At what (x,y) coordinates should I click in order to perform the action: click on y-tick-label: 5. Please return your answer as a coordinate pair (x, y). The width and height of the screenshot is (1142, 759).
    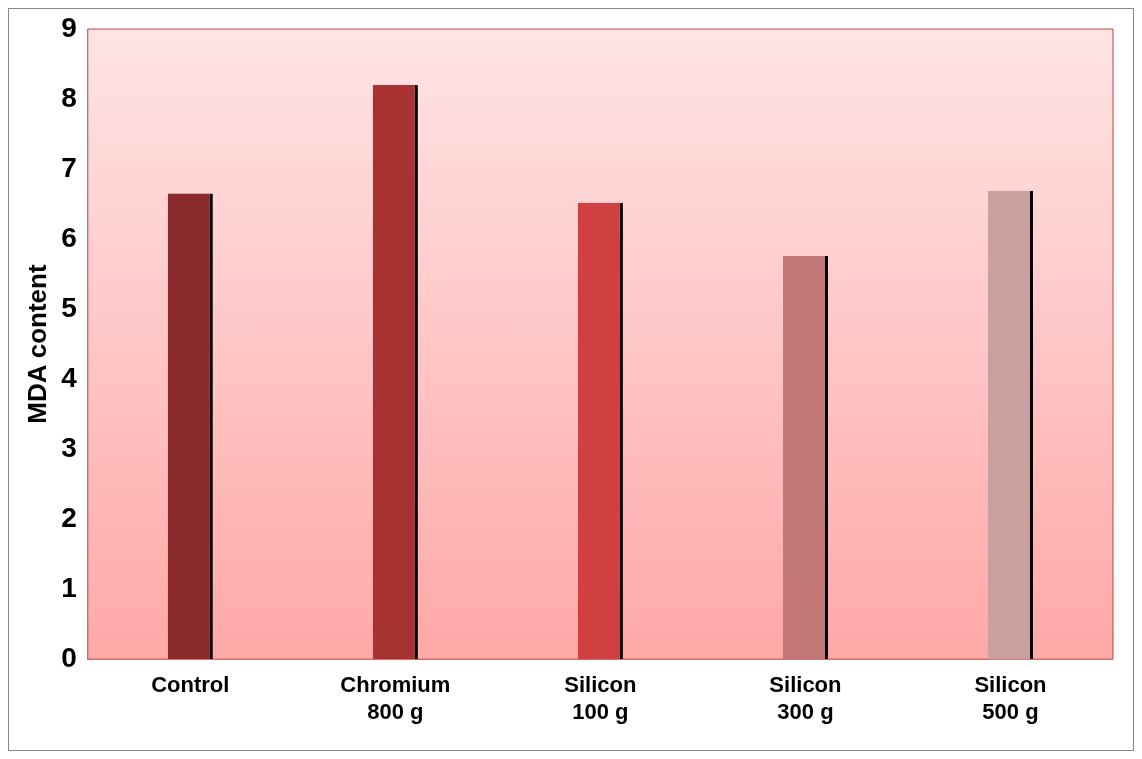
    Looking at the image, I should click on (69, 307).